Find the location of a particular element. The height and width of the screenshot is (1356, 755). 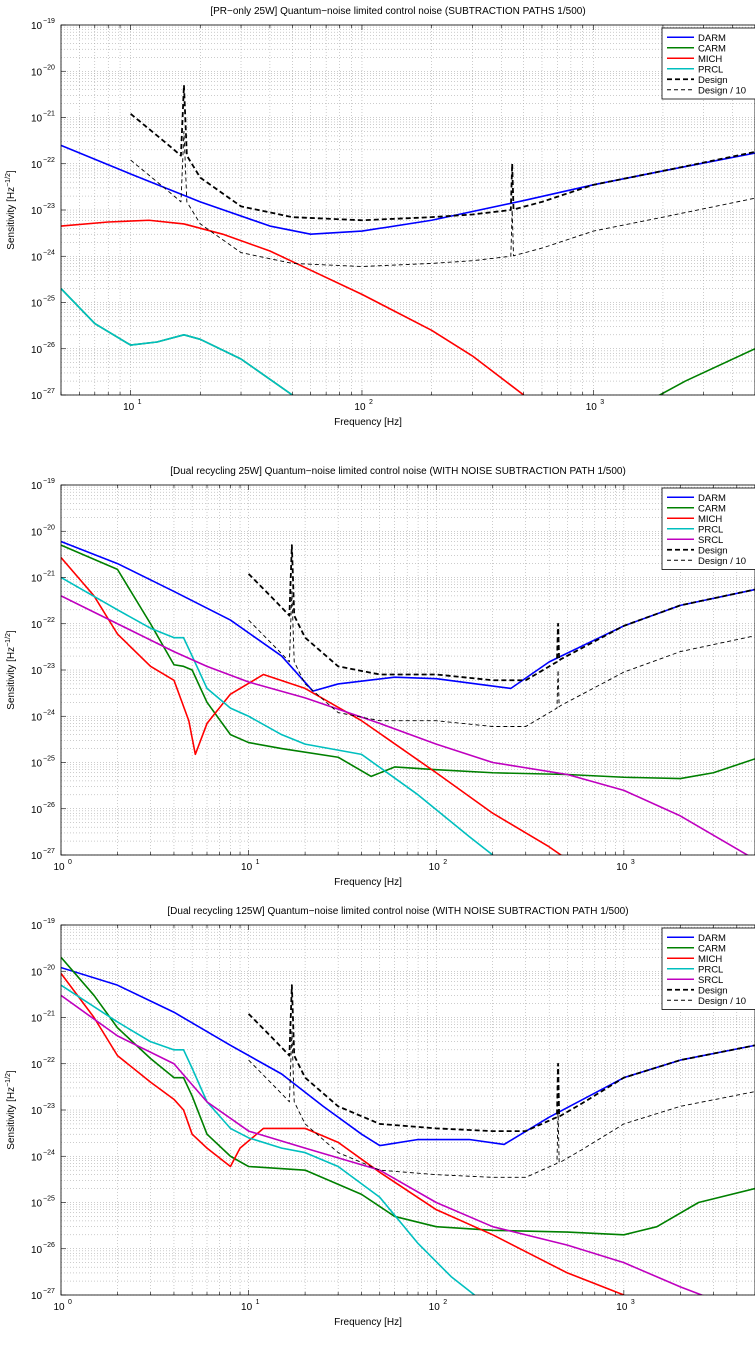

legend-box is located at coordinates (708, 63).